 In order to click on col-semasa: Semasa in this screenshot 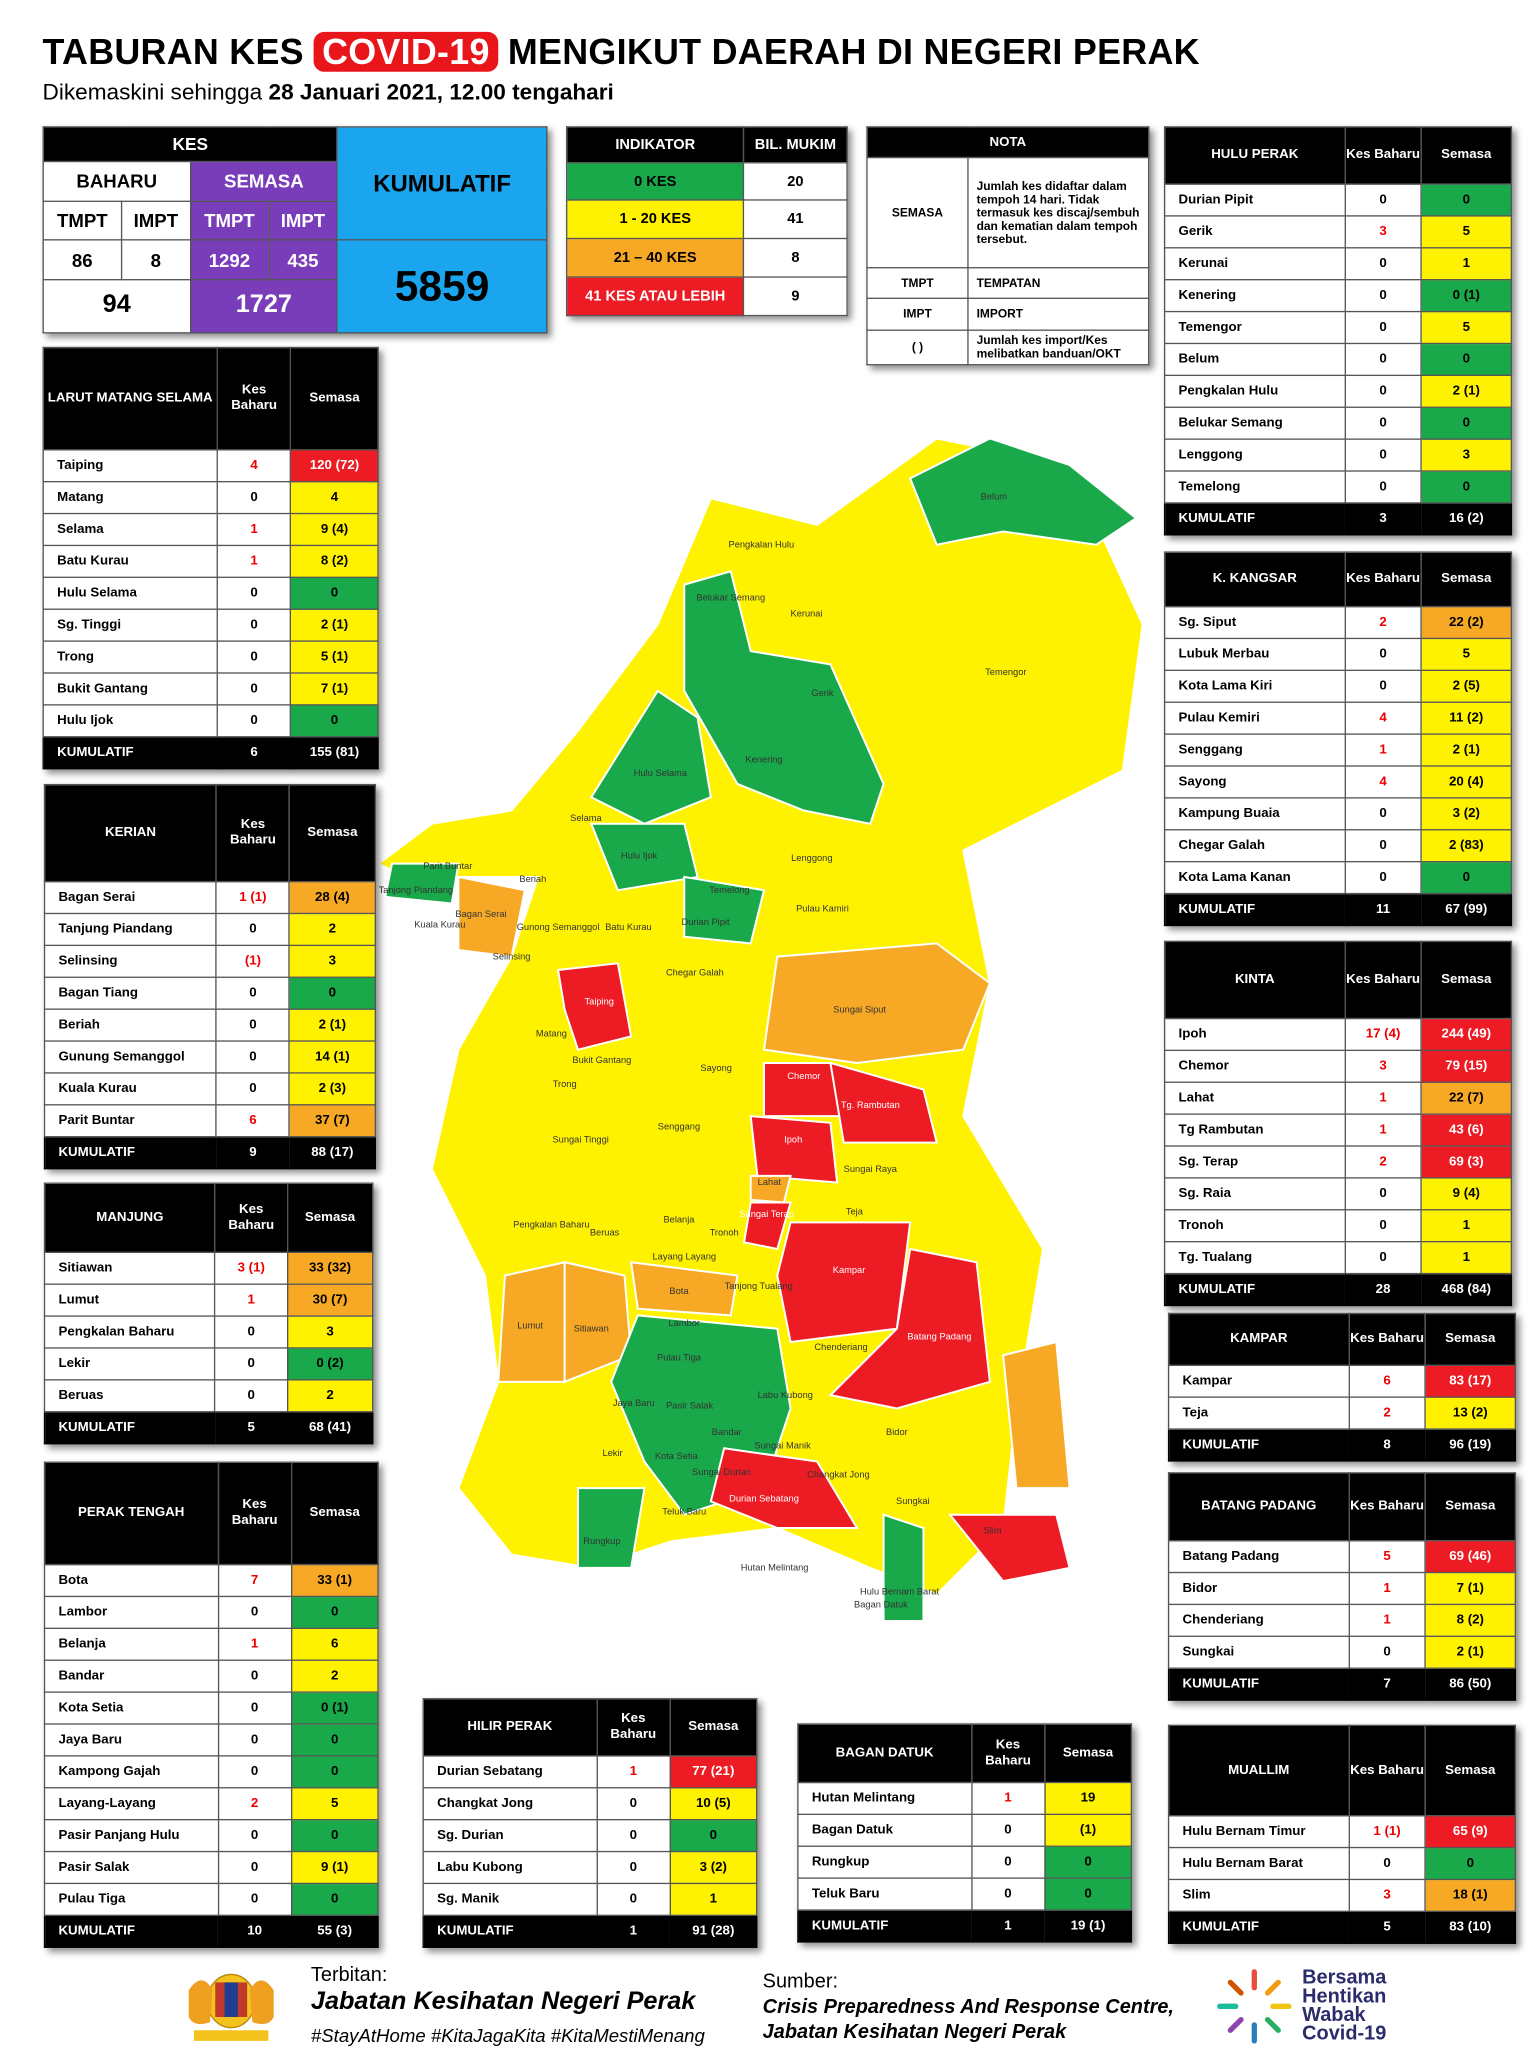, I will do `click(1088, 1753)`.